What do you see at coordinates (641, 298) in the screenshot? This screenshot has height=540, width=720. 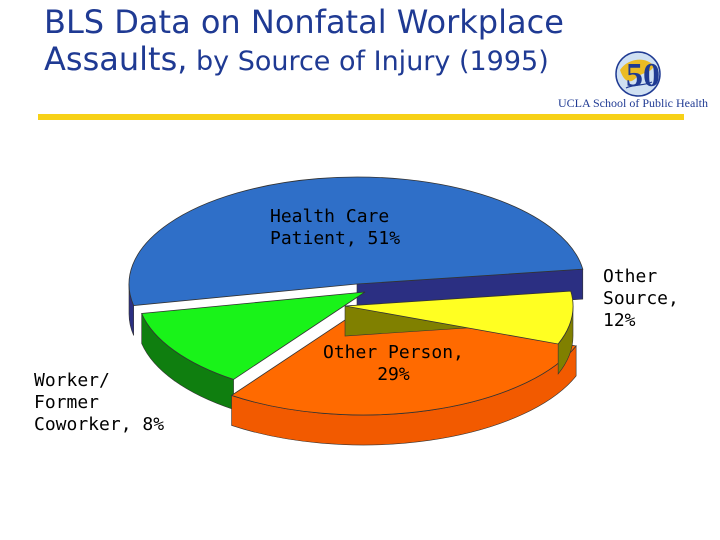 I see `label-other-source: Other Source, 12%` at bounding box center [641, 298].